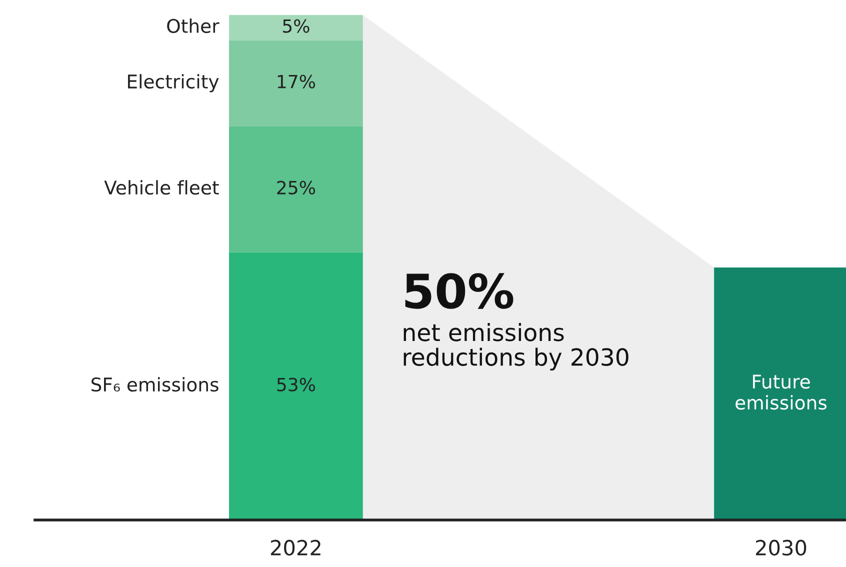 This screenshot has width=846, height=567. What do you see at coordinates (155, 384) in the screenshot?
I see `series-label: SF₆ emissions` at bounding box center [155, 384].